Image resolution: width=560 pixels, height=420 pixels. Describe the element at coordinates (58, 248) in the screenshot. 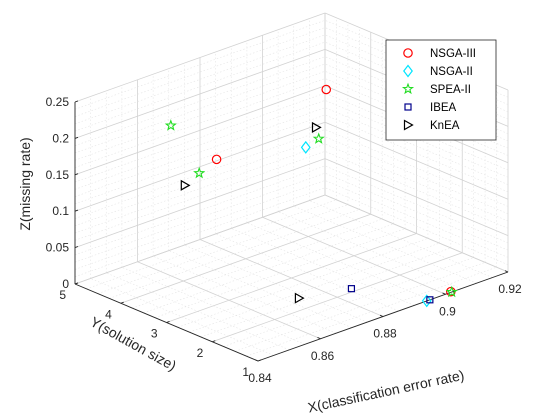

I see `z-tick-label: 0.05` at that location.